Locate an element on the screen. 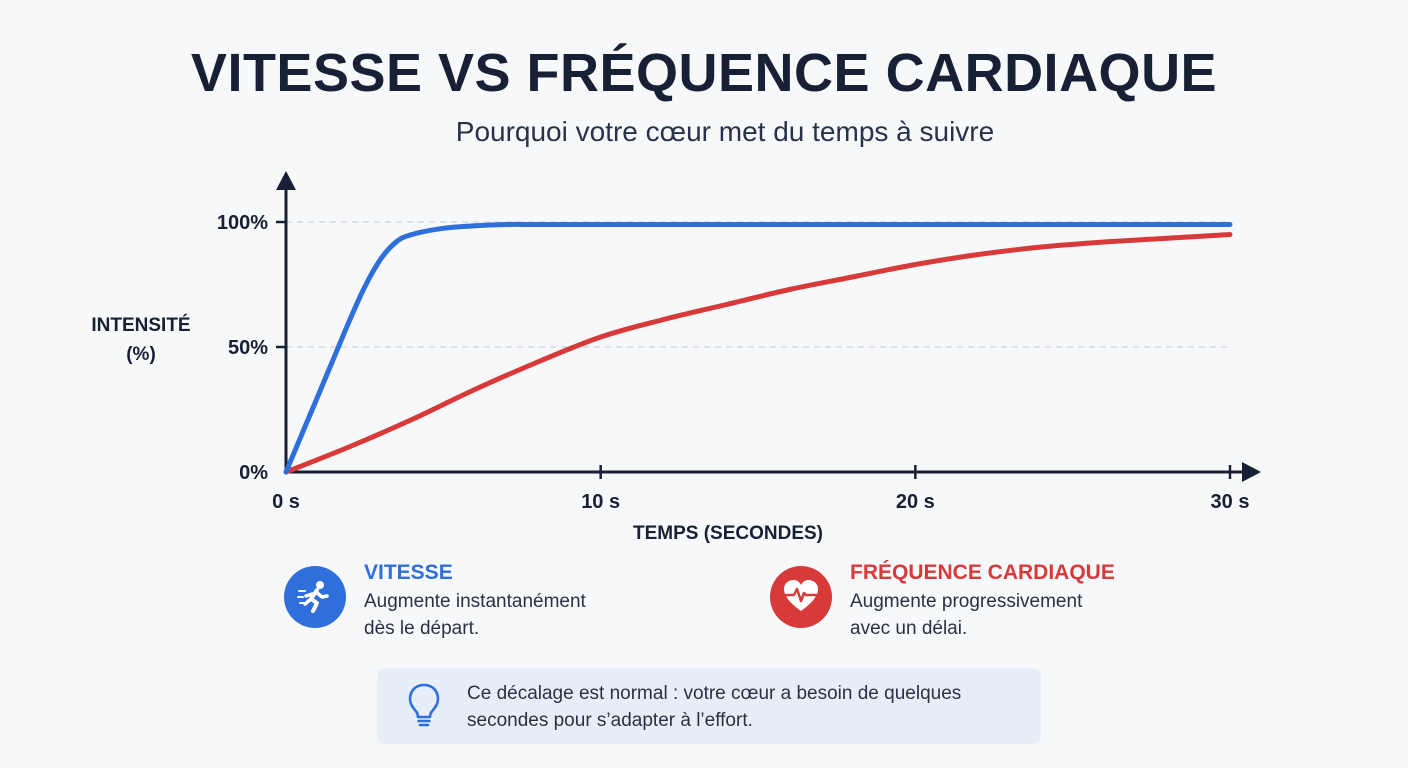 This screenshot has height=768, width=1408. legend-desc-heart: Augmente progressivement avec un délai. is located at coordinates (966, 615).